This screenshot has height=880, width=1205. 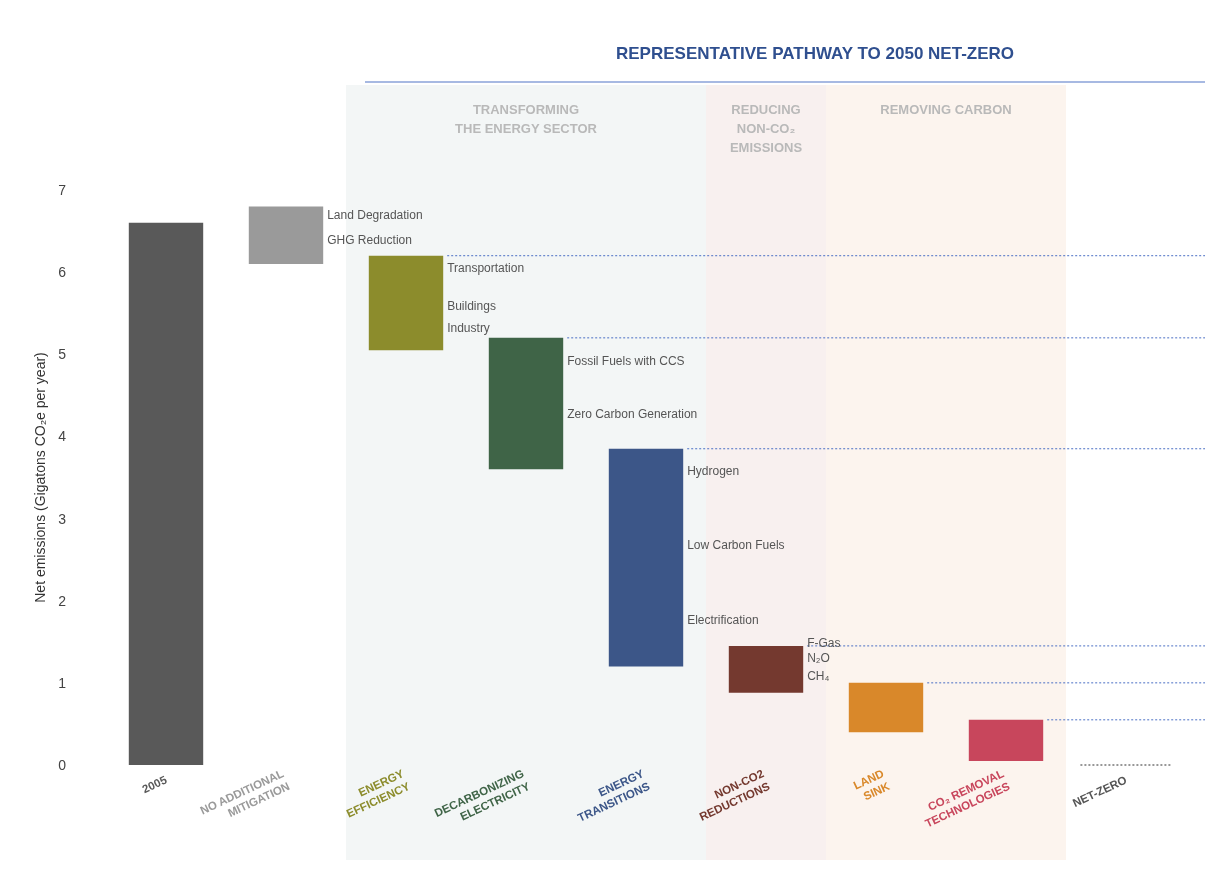 What do you see at coordinates (766, 128) in the screenshot?
I see `band-label: REDUCING NON-CO₂ EMISSIONS` at bounding box center [766, 128].